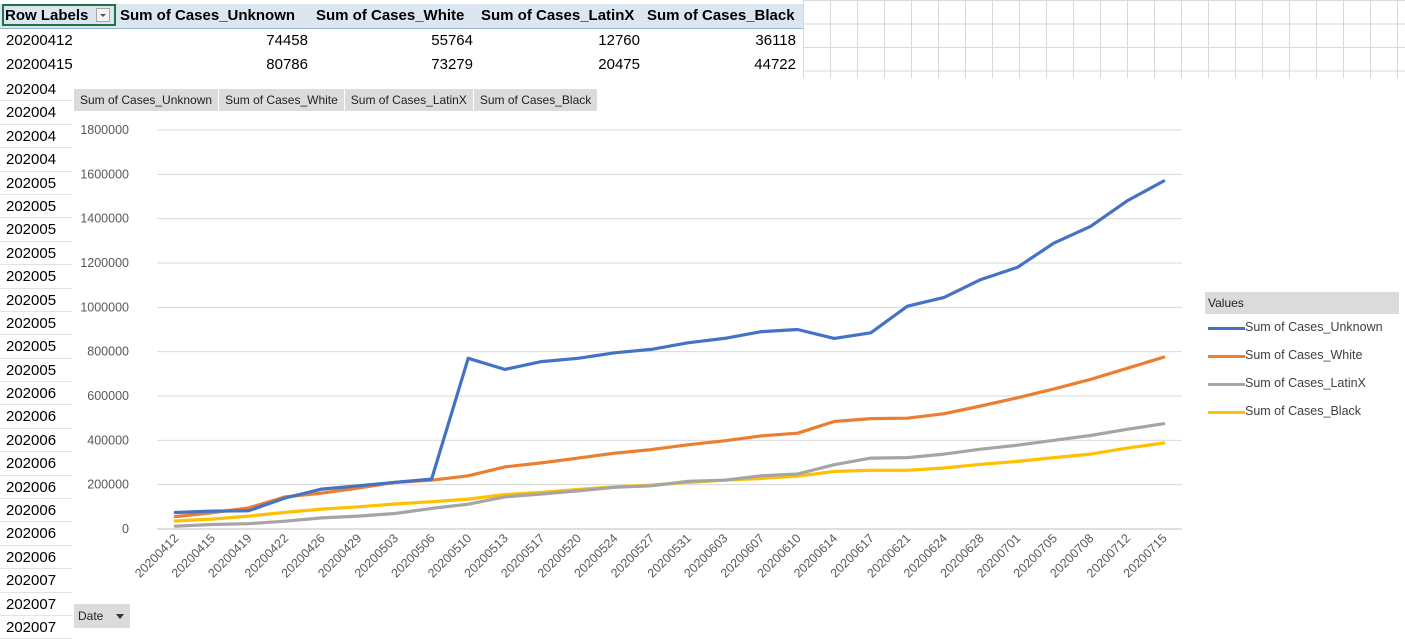  What do you see at coordinates (287, 40) in the screenshot?
I see `value-cell-unknown: 74458` at bounding box center [287, 40].